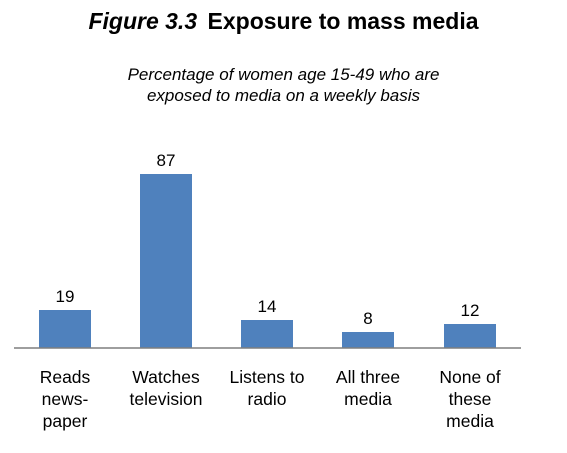 This screenshot has height=453, width=567. What do you see at coordinates (267, 399) in the screenshot?
I see `category-label-line: radio` at bounding box center [267, 399].